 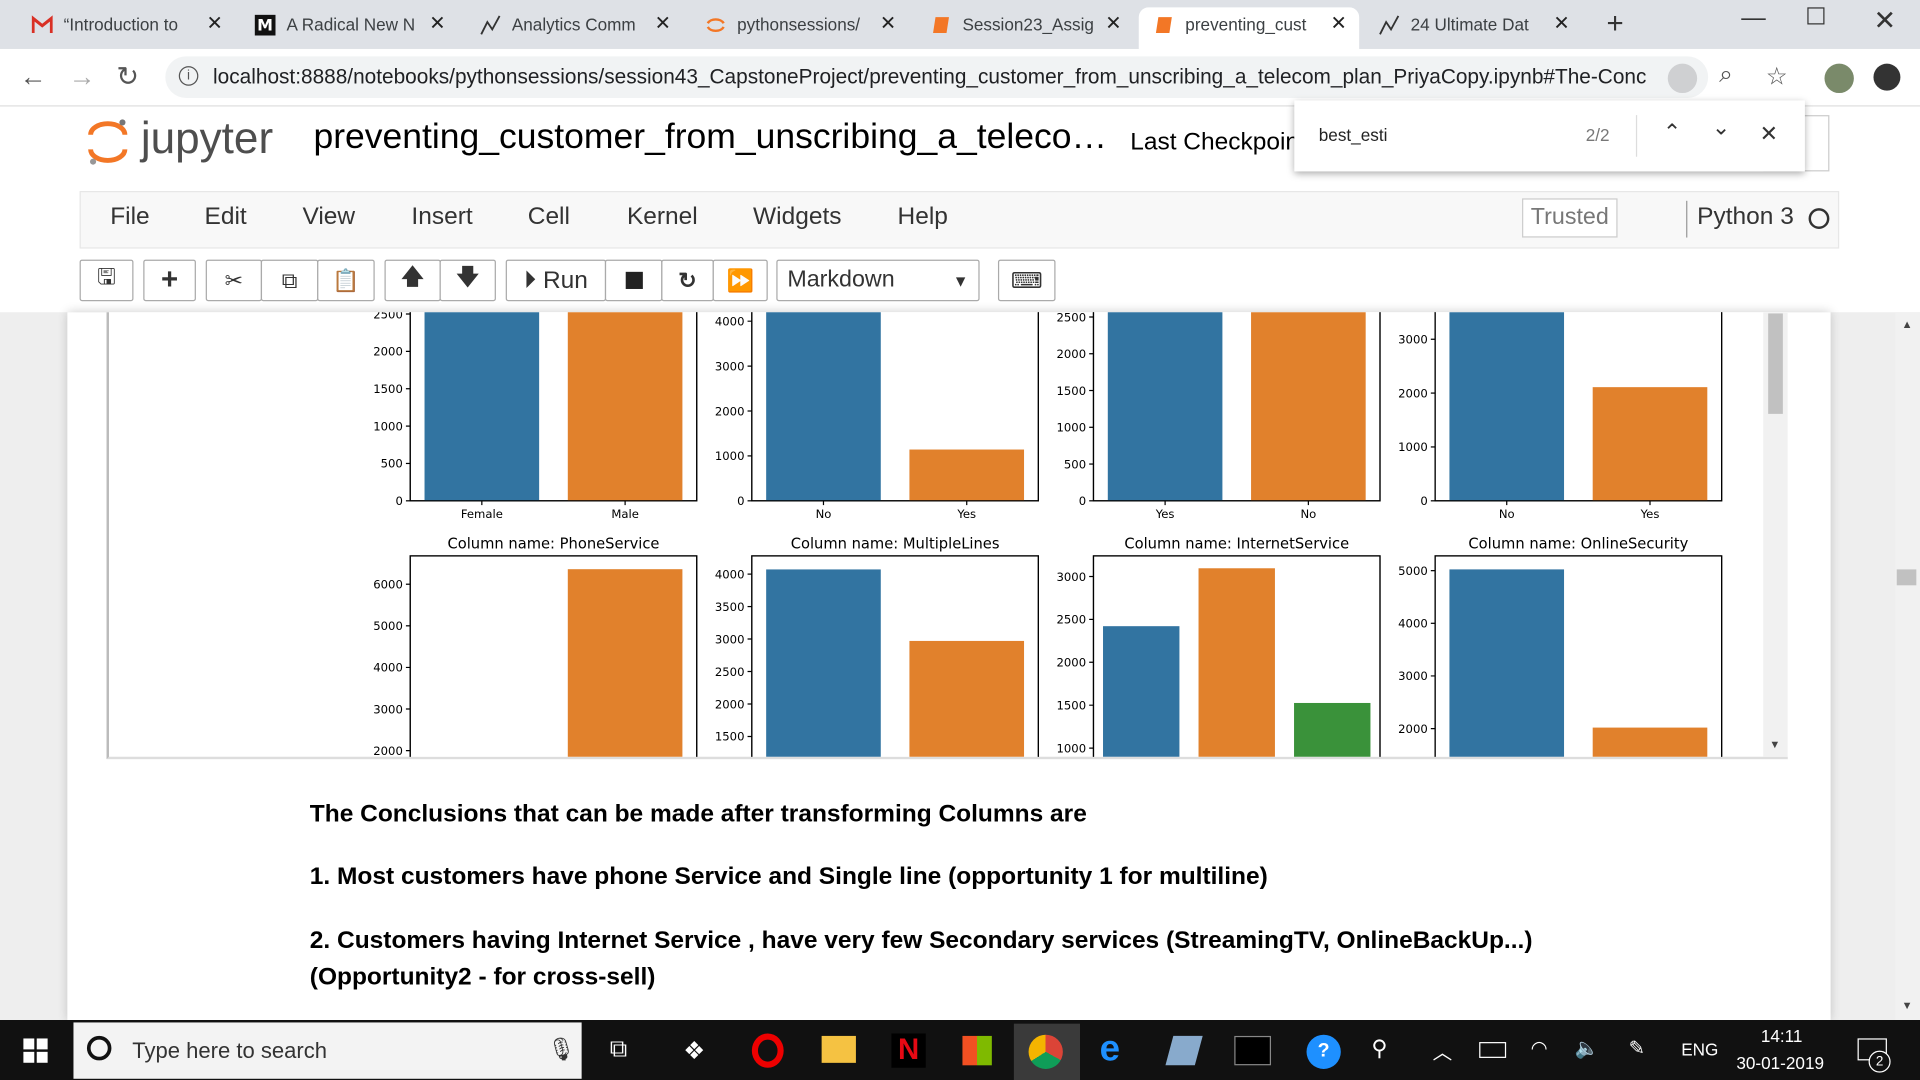 What do you see at coordinates (130, 217) in the screenshot?
I see `menu-item: File` at bounding box center [130, 217].